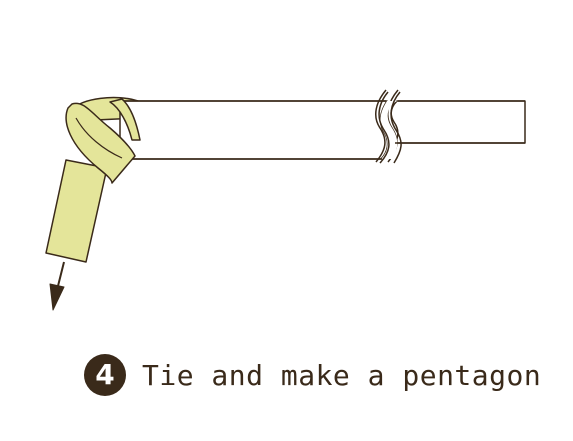  Describe the element at coordinates (57, 286) in the screenshot. I see `arrow-down-icon` at that location.